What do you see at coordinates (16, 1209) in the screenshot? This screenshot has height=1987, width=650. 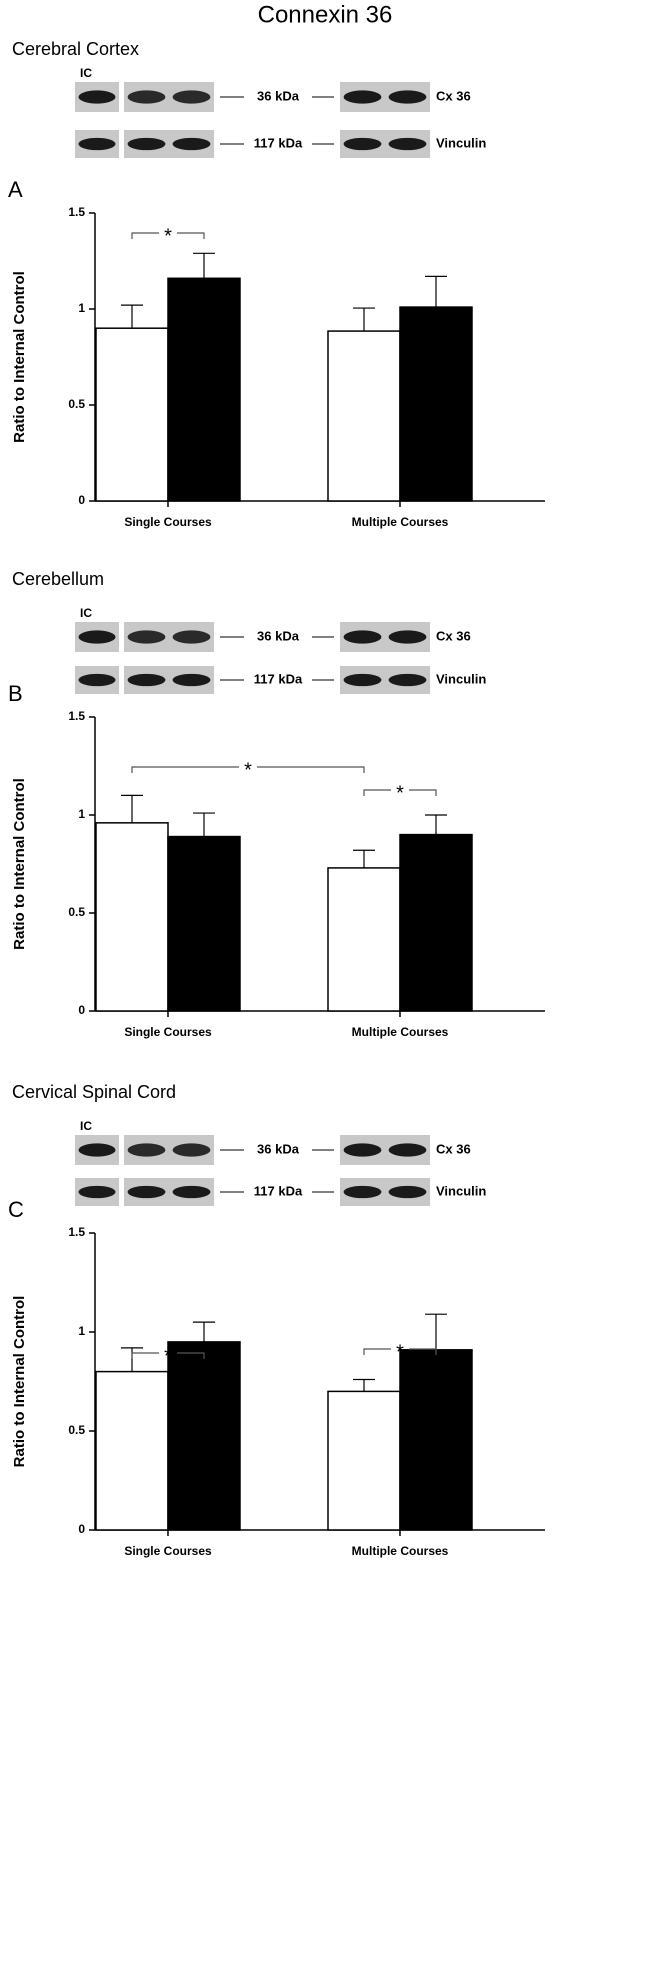 I see `panel-letter: C` at bounding box center [16, 1209].